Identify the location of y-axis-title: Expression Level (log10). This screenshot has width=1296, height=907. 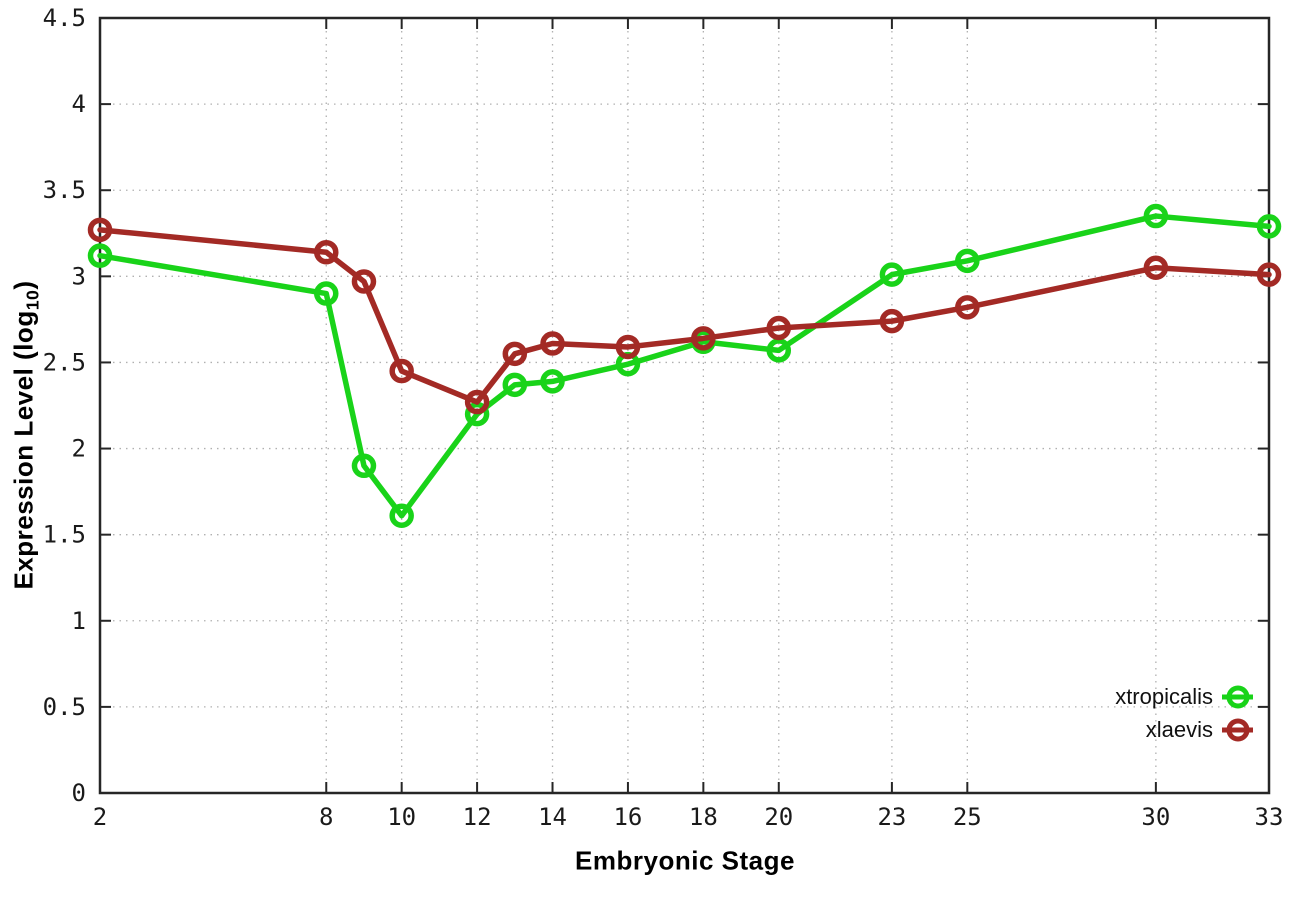
(25, 434).